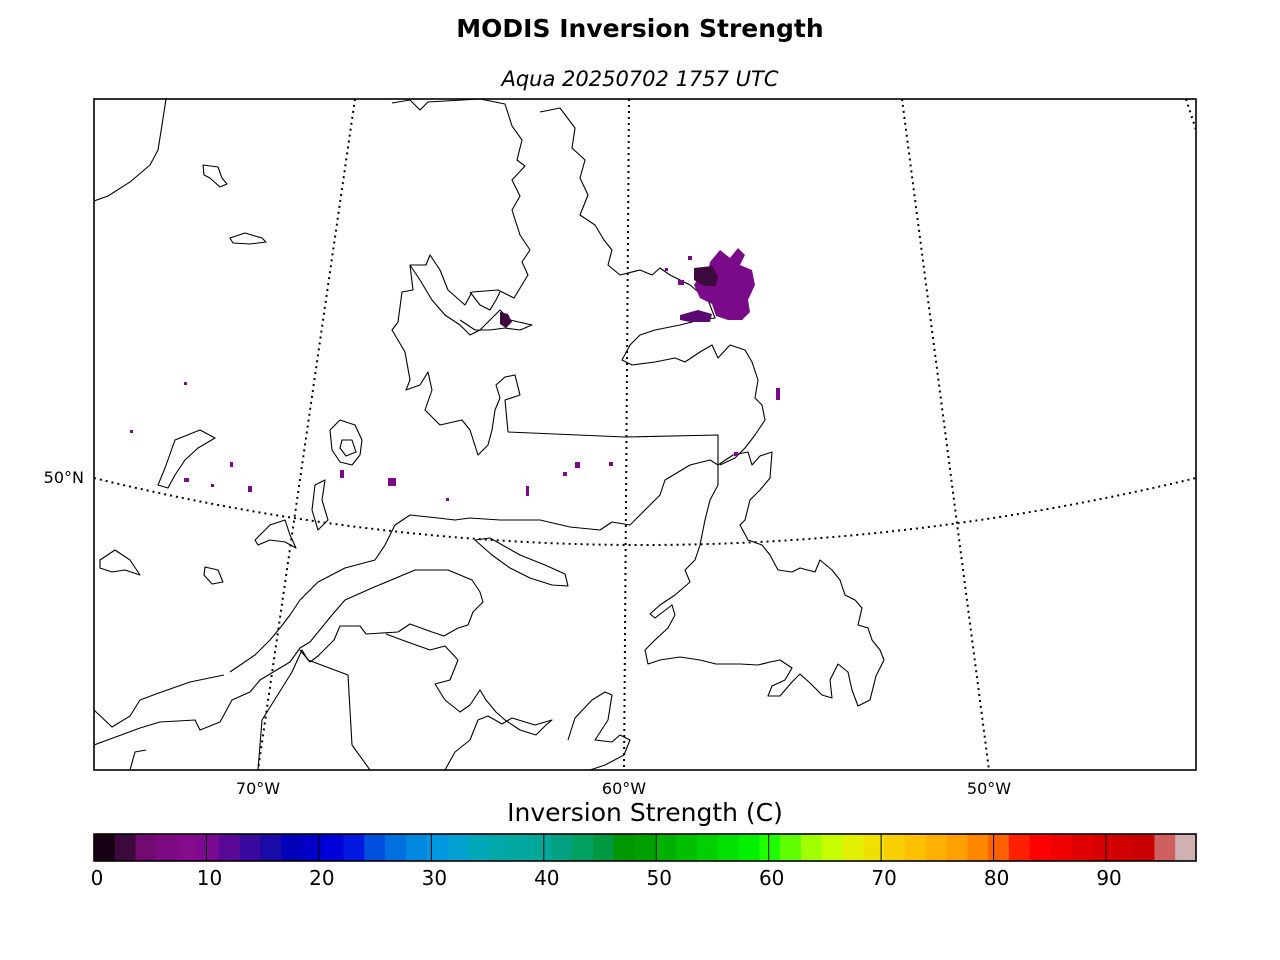  What do you see at coordinates (724, 284) in the screenshot?
I see `inversion-cluster-main` at bounding box center [724, 284].